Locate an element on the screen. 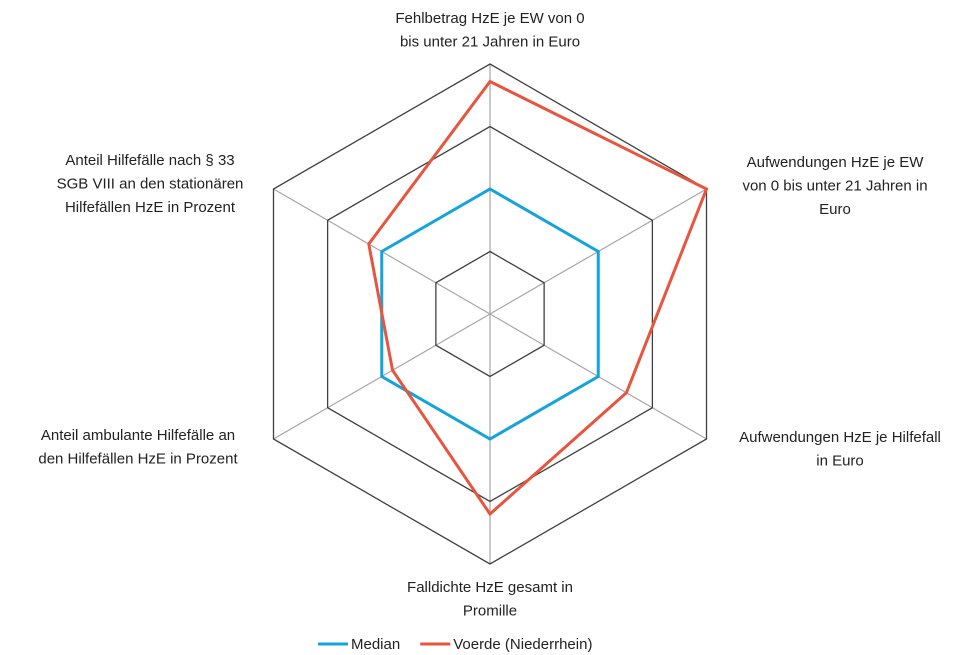 The image size is (975, 655). legend-label: Voerde (Niederrhein) is located at coordinates (522, 644).